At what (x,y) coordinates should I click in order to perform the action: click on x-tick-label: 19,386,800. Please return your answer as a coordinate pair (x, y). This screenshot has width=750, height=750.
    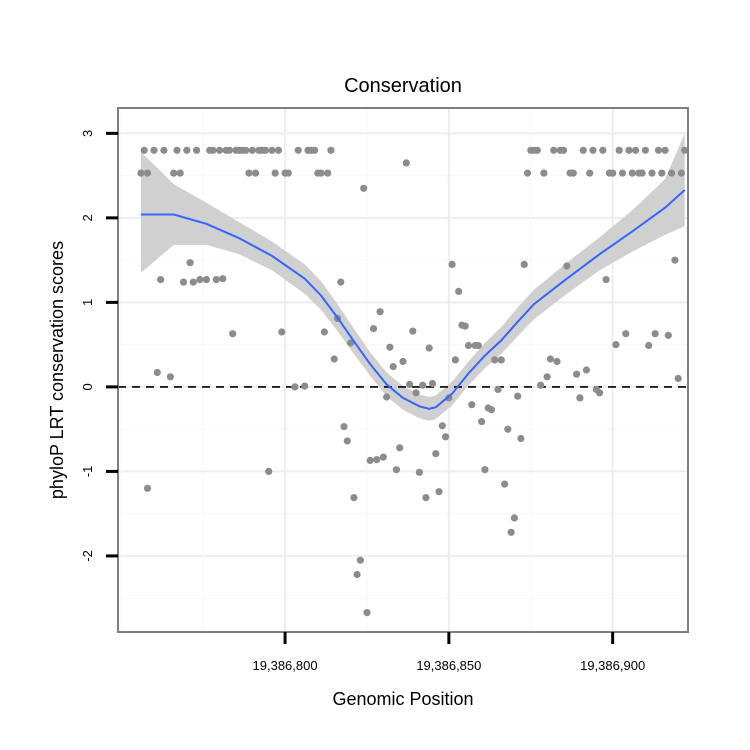
    Looking at the image, I should click on (285, 665).